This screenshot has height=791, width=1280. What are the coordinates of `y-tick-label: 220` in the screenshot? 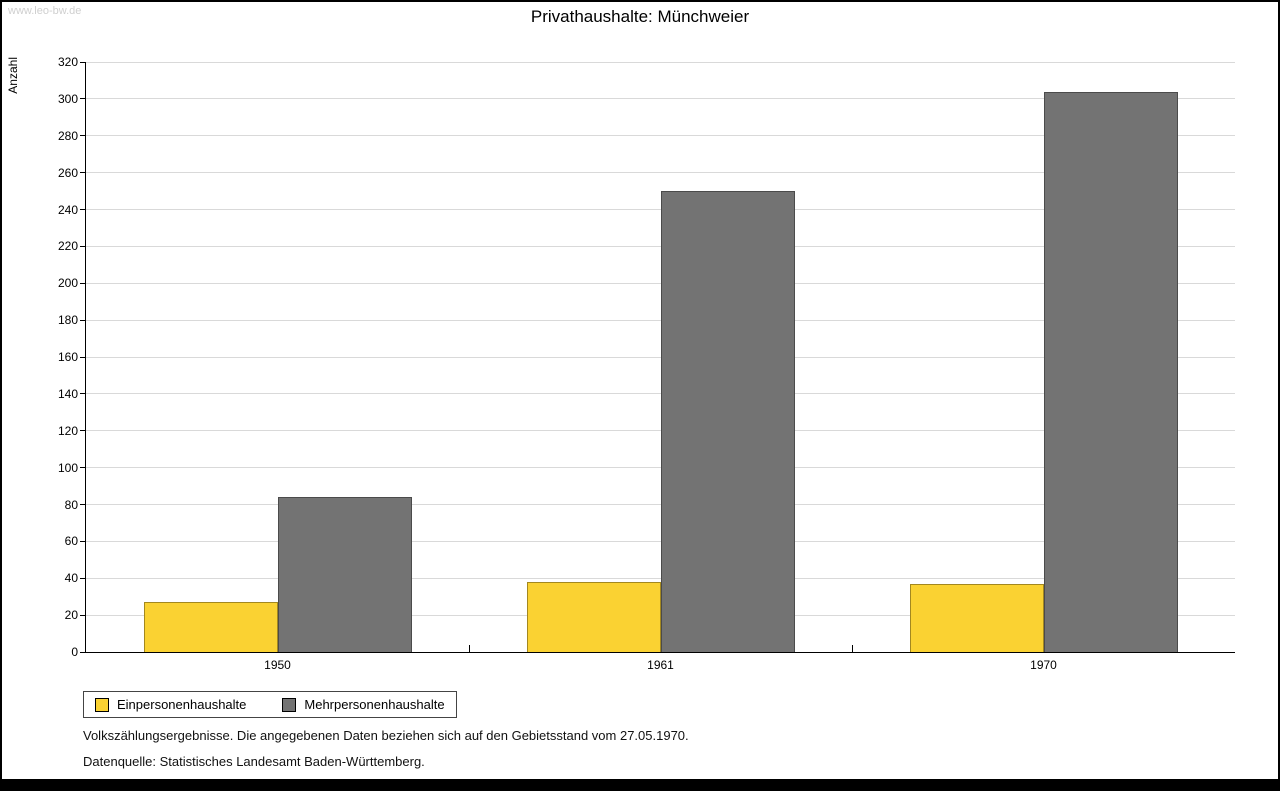 It's located at (67, 246).